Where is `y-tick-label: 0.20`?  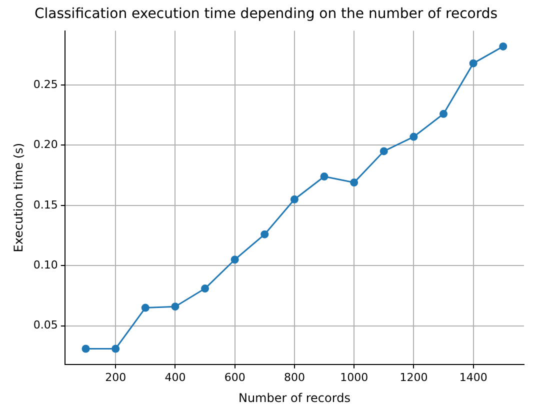 y-tick-label: 0.20 is located at coordinates (45, 145).